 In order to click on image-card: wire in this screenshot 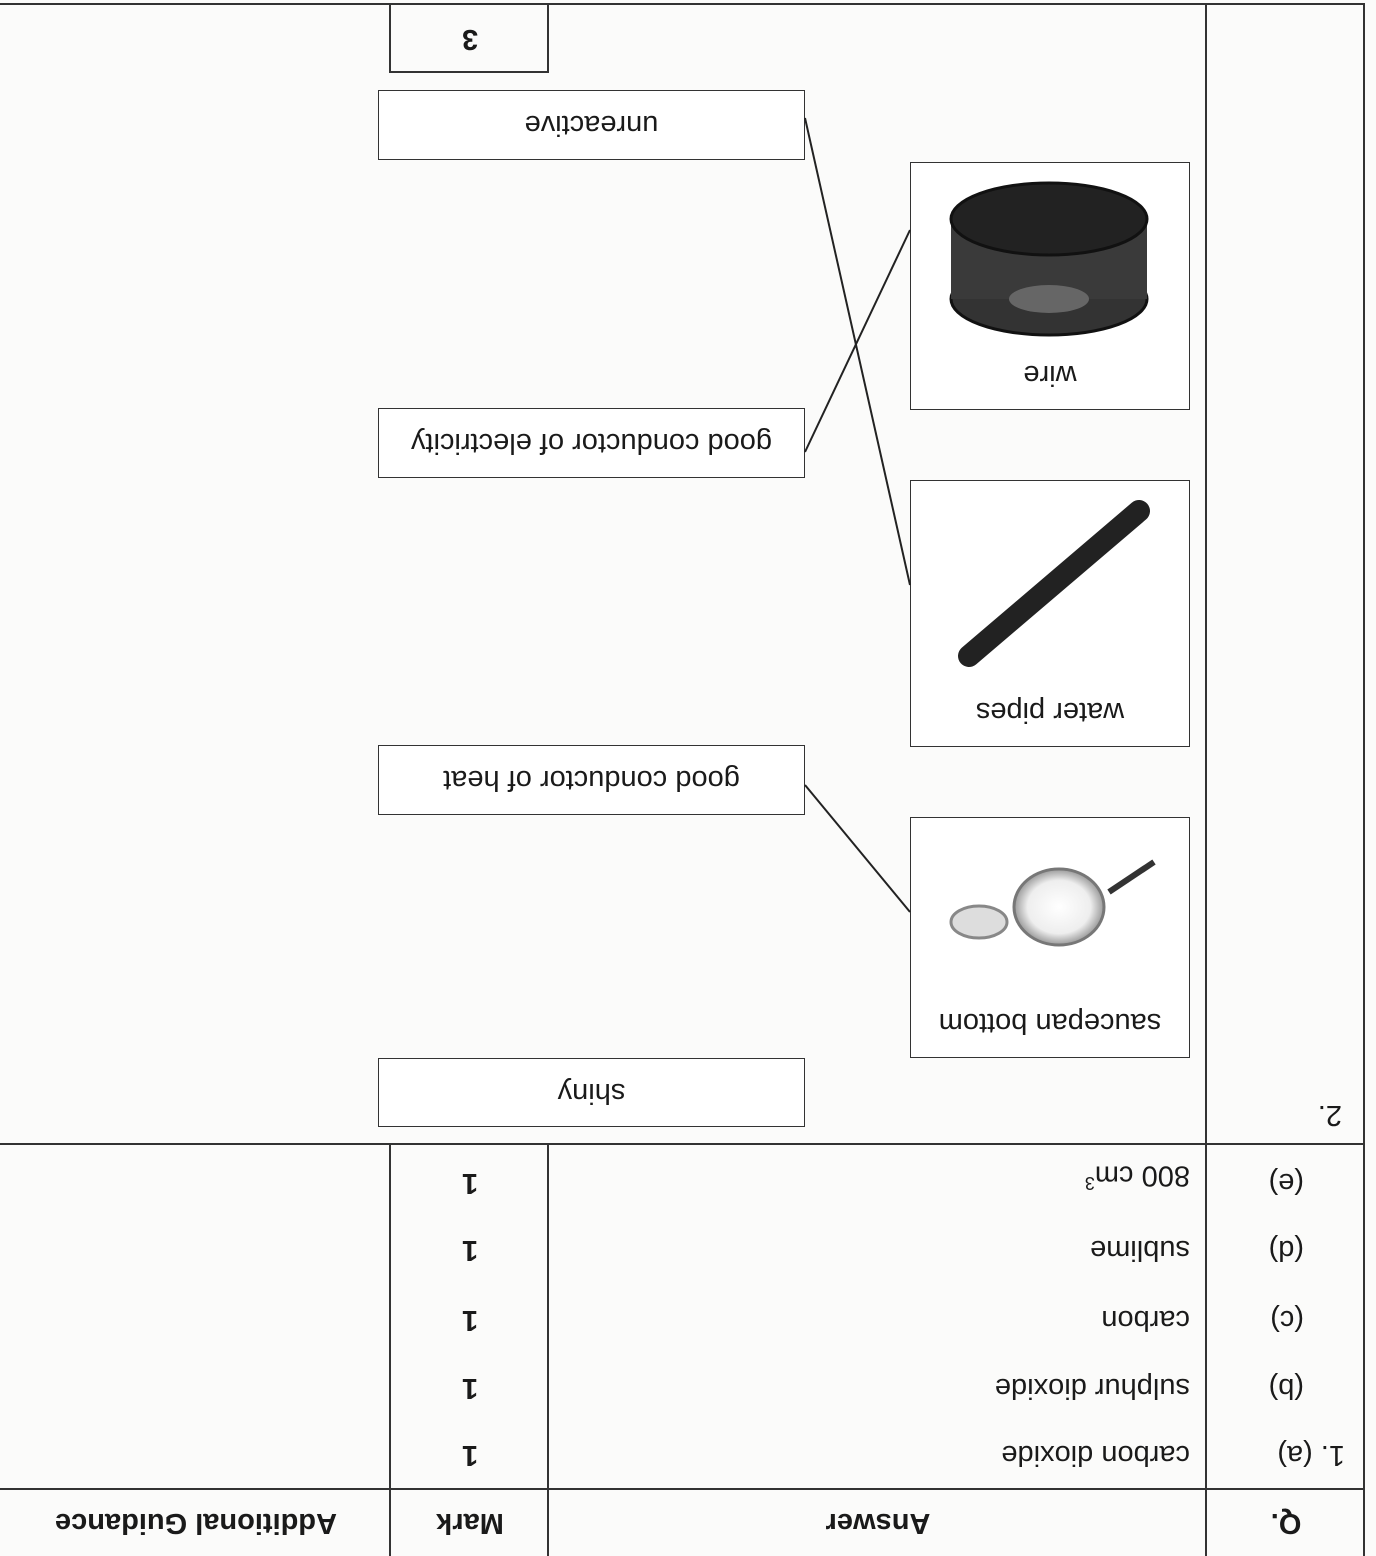, I will do `click(1050, 286)`.